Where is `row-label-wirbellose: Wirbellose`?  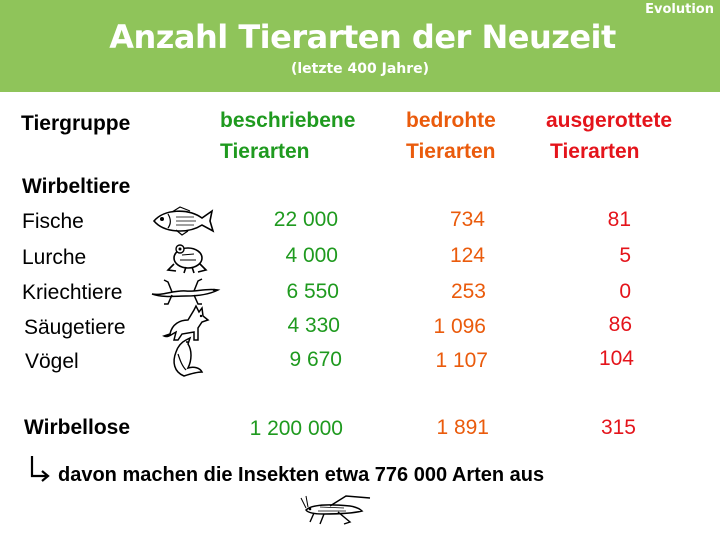 row-label-wirbellose: Wirbellose is located at coordinates (77, 427).